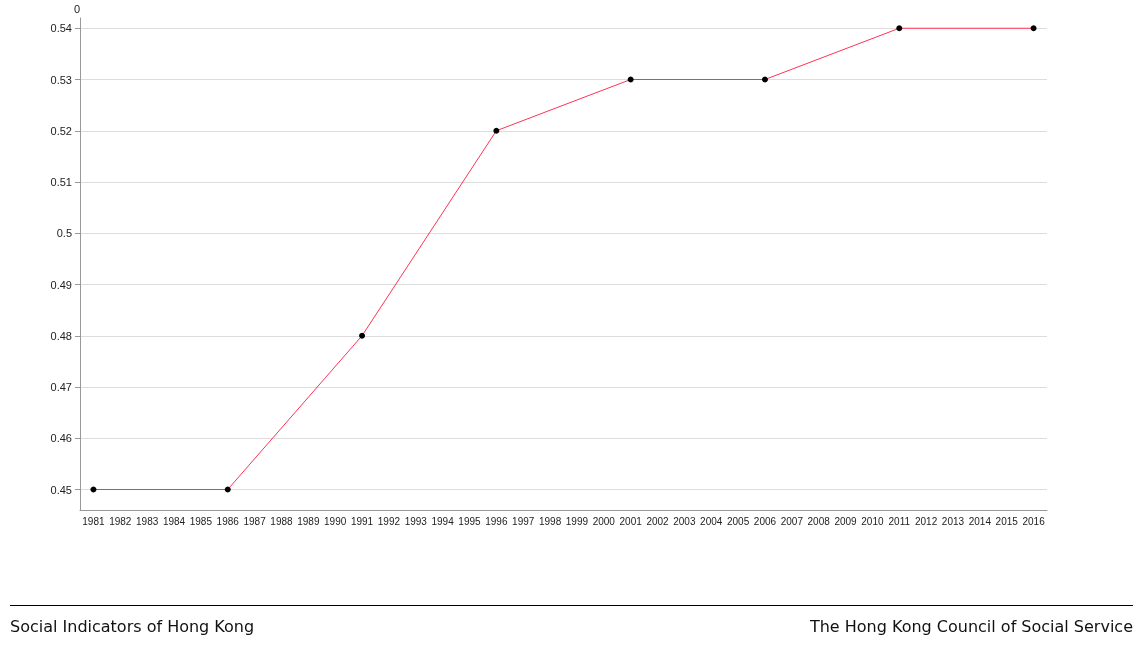 This screenshot has width=1143, height=651. What do you see at coordinates (335, 521) in the screenshot?
I see `x-tick-label: 1990` at bounding box center [335, 521].